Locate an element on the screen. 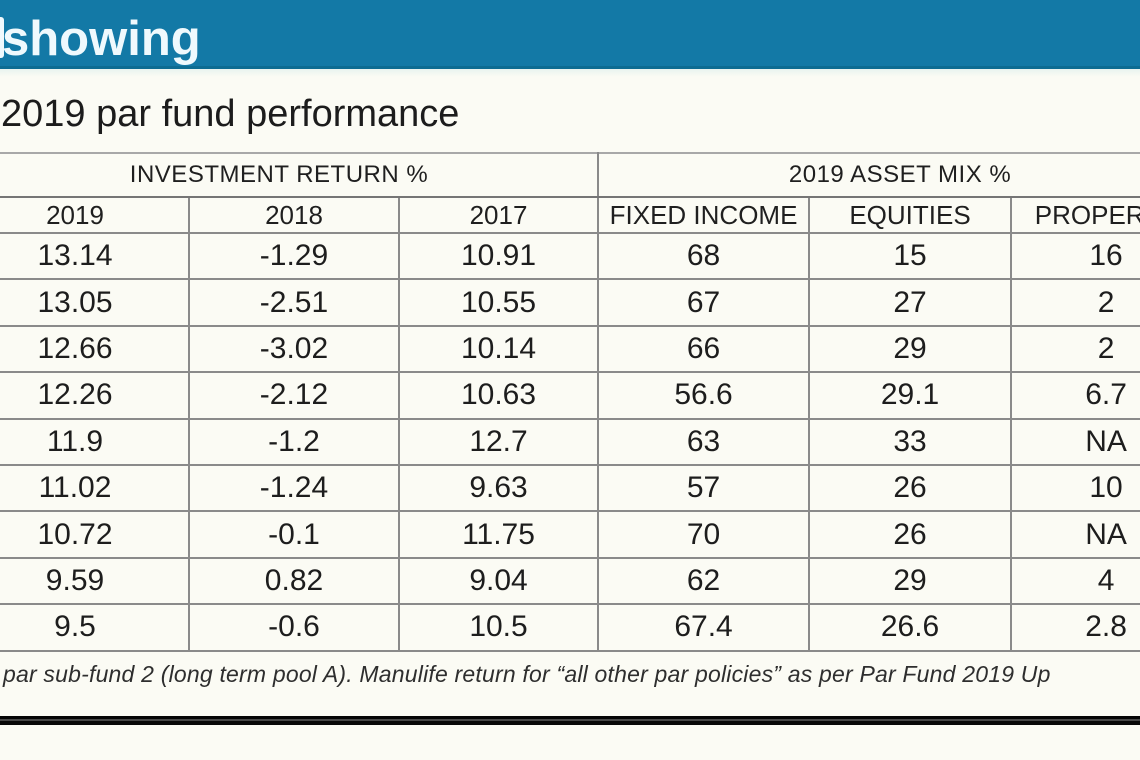  column-header-fixed-income: FIXED INCOME is located at coordinates (704, 215).